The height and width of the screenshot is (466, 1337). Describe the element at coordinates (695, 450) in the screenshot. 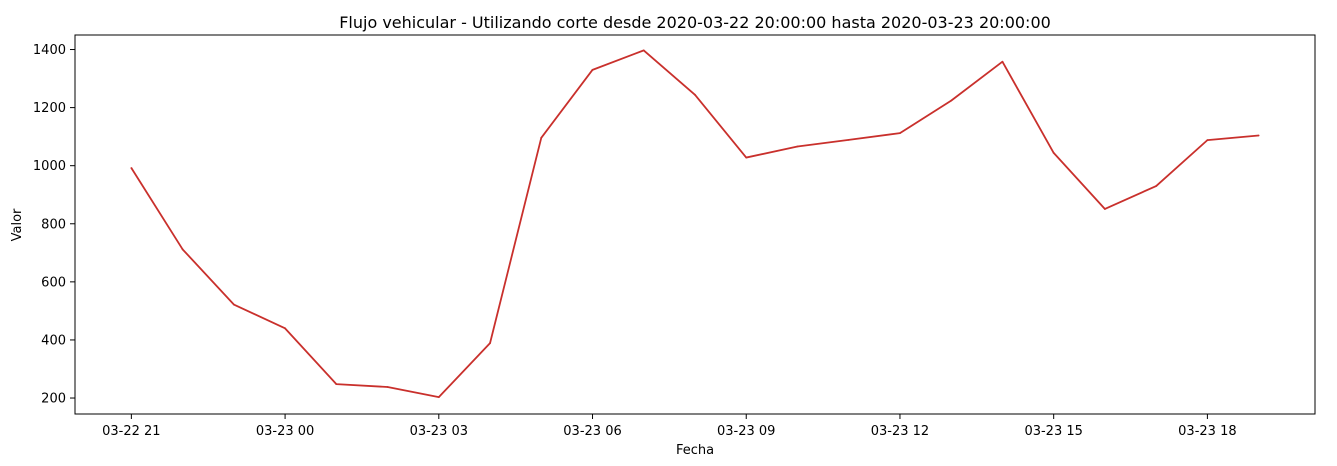

I see `x-axis-label: Fecha` at that location.